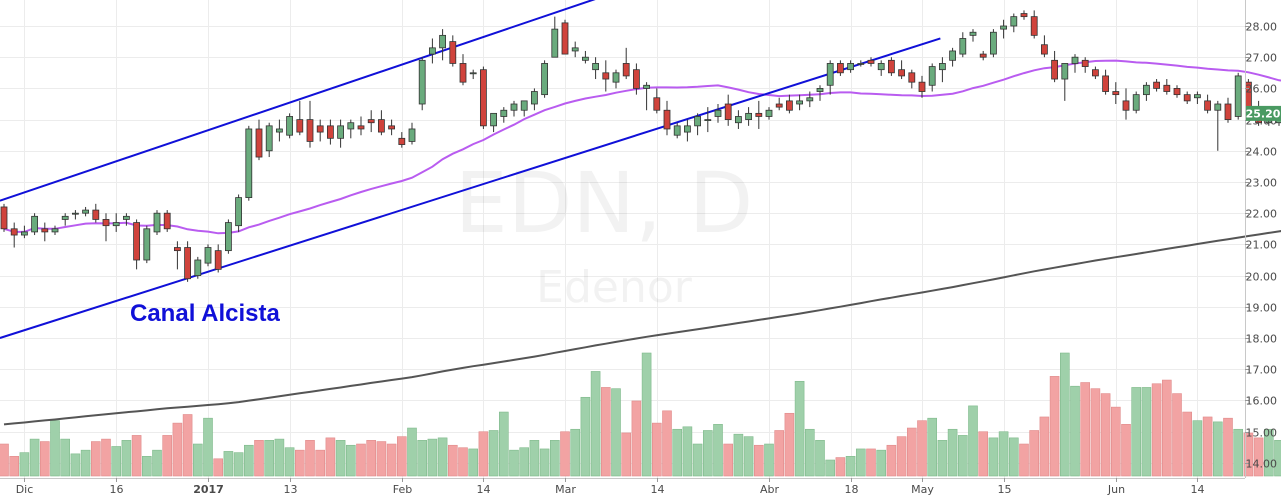 Image resolution: width=1281 pixels, height=496 pixels. What do you see at coordinates (622, 487) in the screenshot?
I see `x-axis: Dic 16 2017 13 Feb 14 Mar 14 Abr 18 May 15 Jun 14` at bounding box center [622, 487].